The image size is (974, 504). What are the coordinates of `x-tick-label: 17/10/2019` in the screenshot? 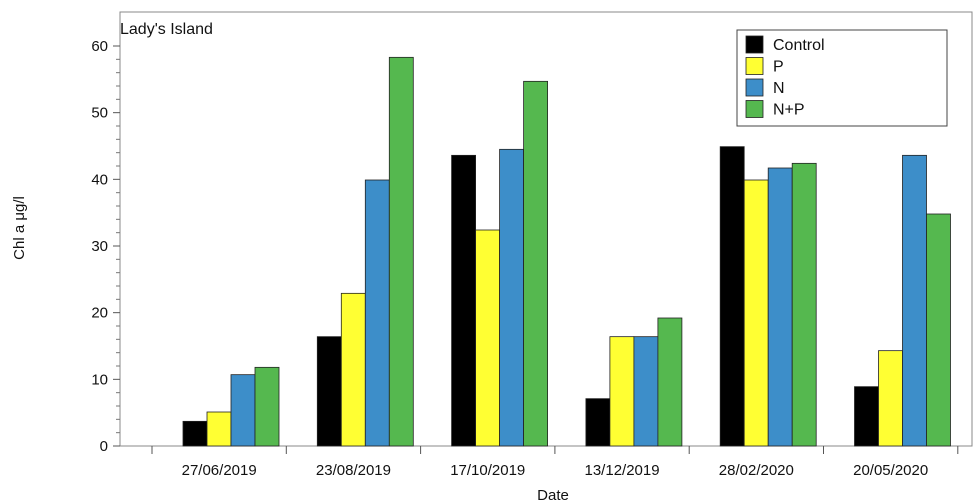 It's located at (487, 470).